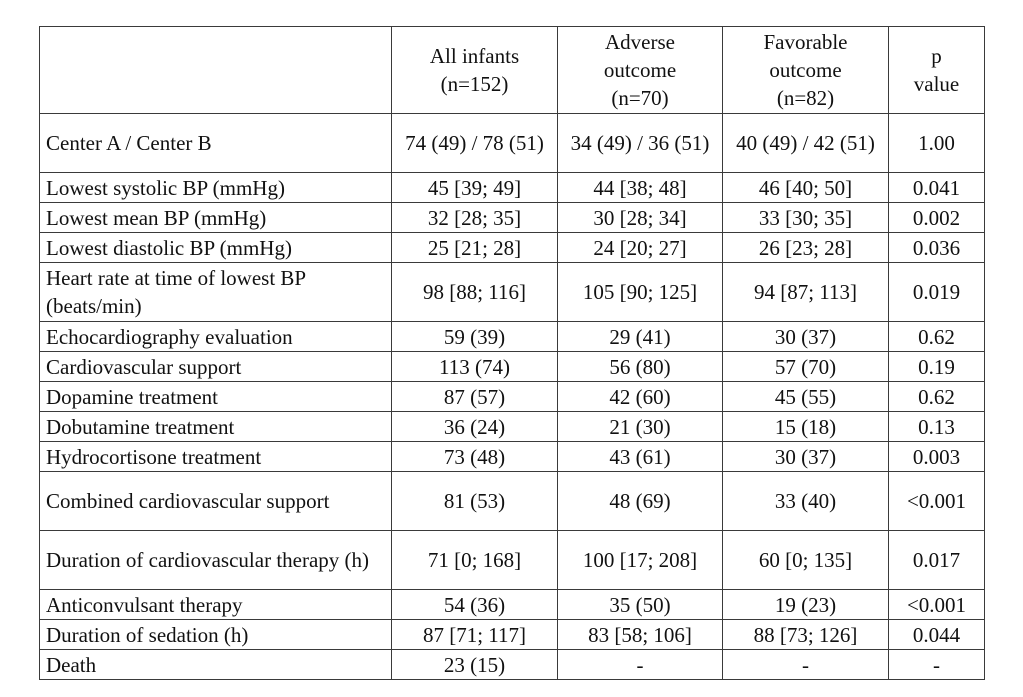 The height and width of the screenshot is (697, 1023). Describe the element at coordinates (215, 501) in the screenshot. I see `row-label: Combined cardiovascular support` at that location.